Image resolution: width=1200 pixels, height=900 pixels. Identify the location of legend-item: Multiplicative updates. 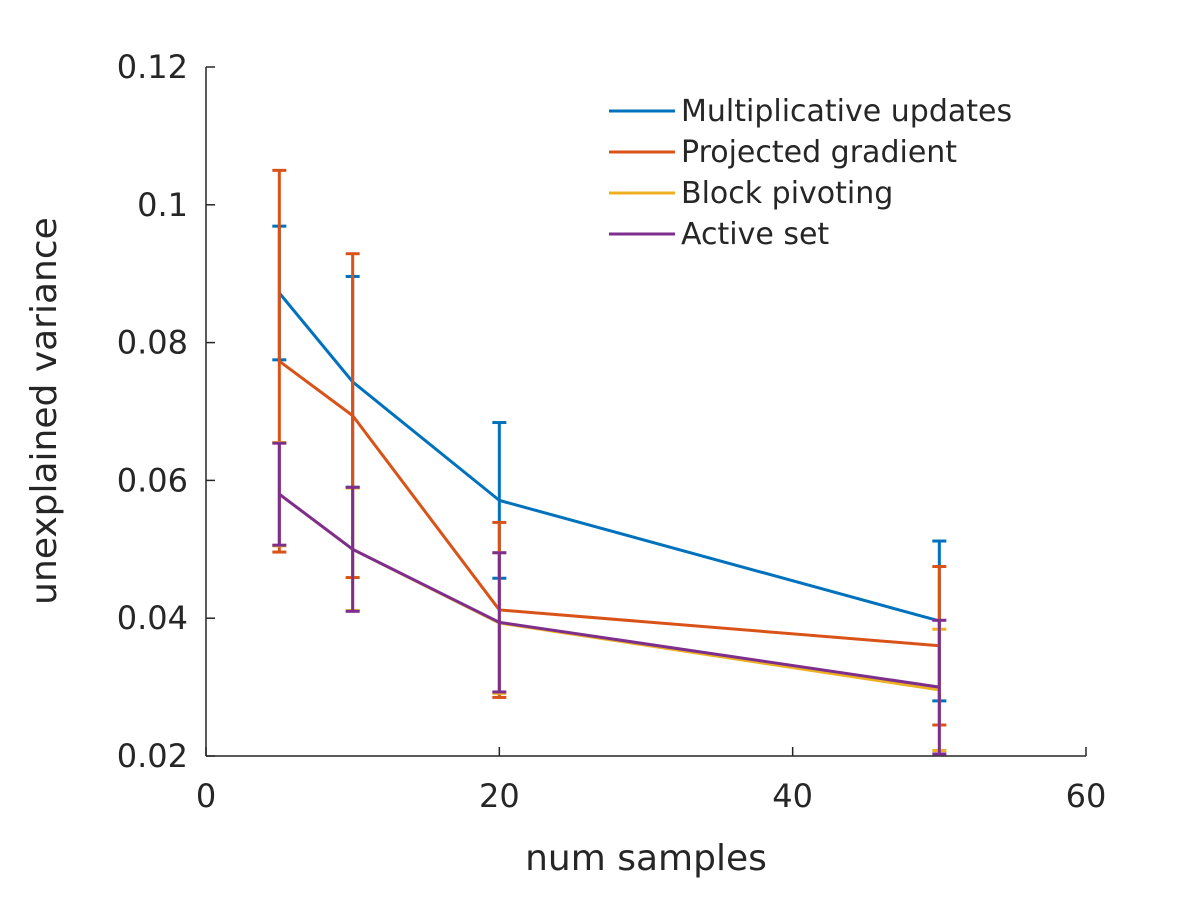
(810, 111).